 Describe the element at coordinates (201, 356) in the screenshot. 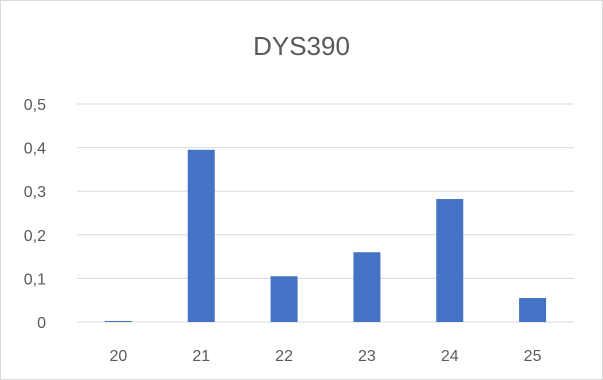

I see `x-tick-label: 21` at that location.